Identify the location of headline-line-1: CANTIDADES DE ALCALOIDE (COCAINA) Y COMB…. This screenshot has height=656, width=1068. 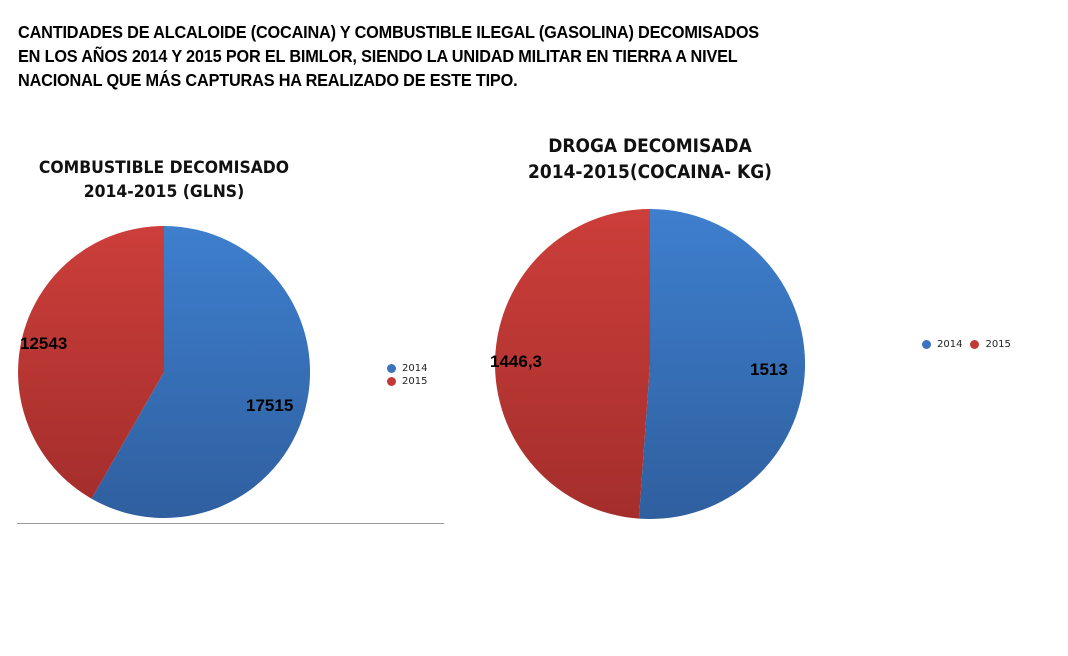
(388, 32).